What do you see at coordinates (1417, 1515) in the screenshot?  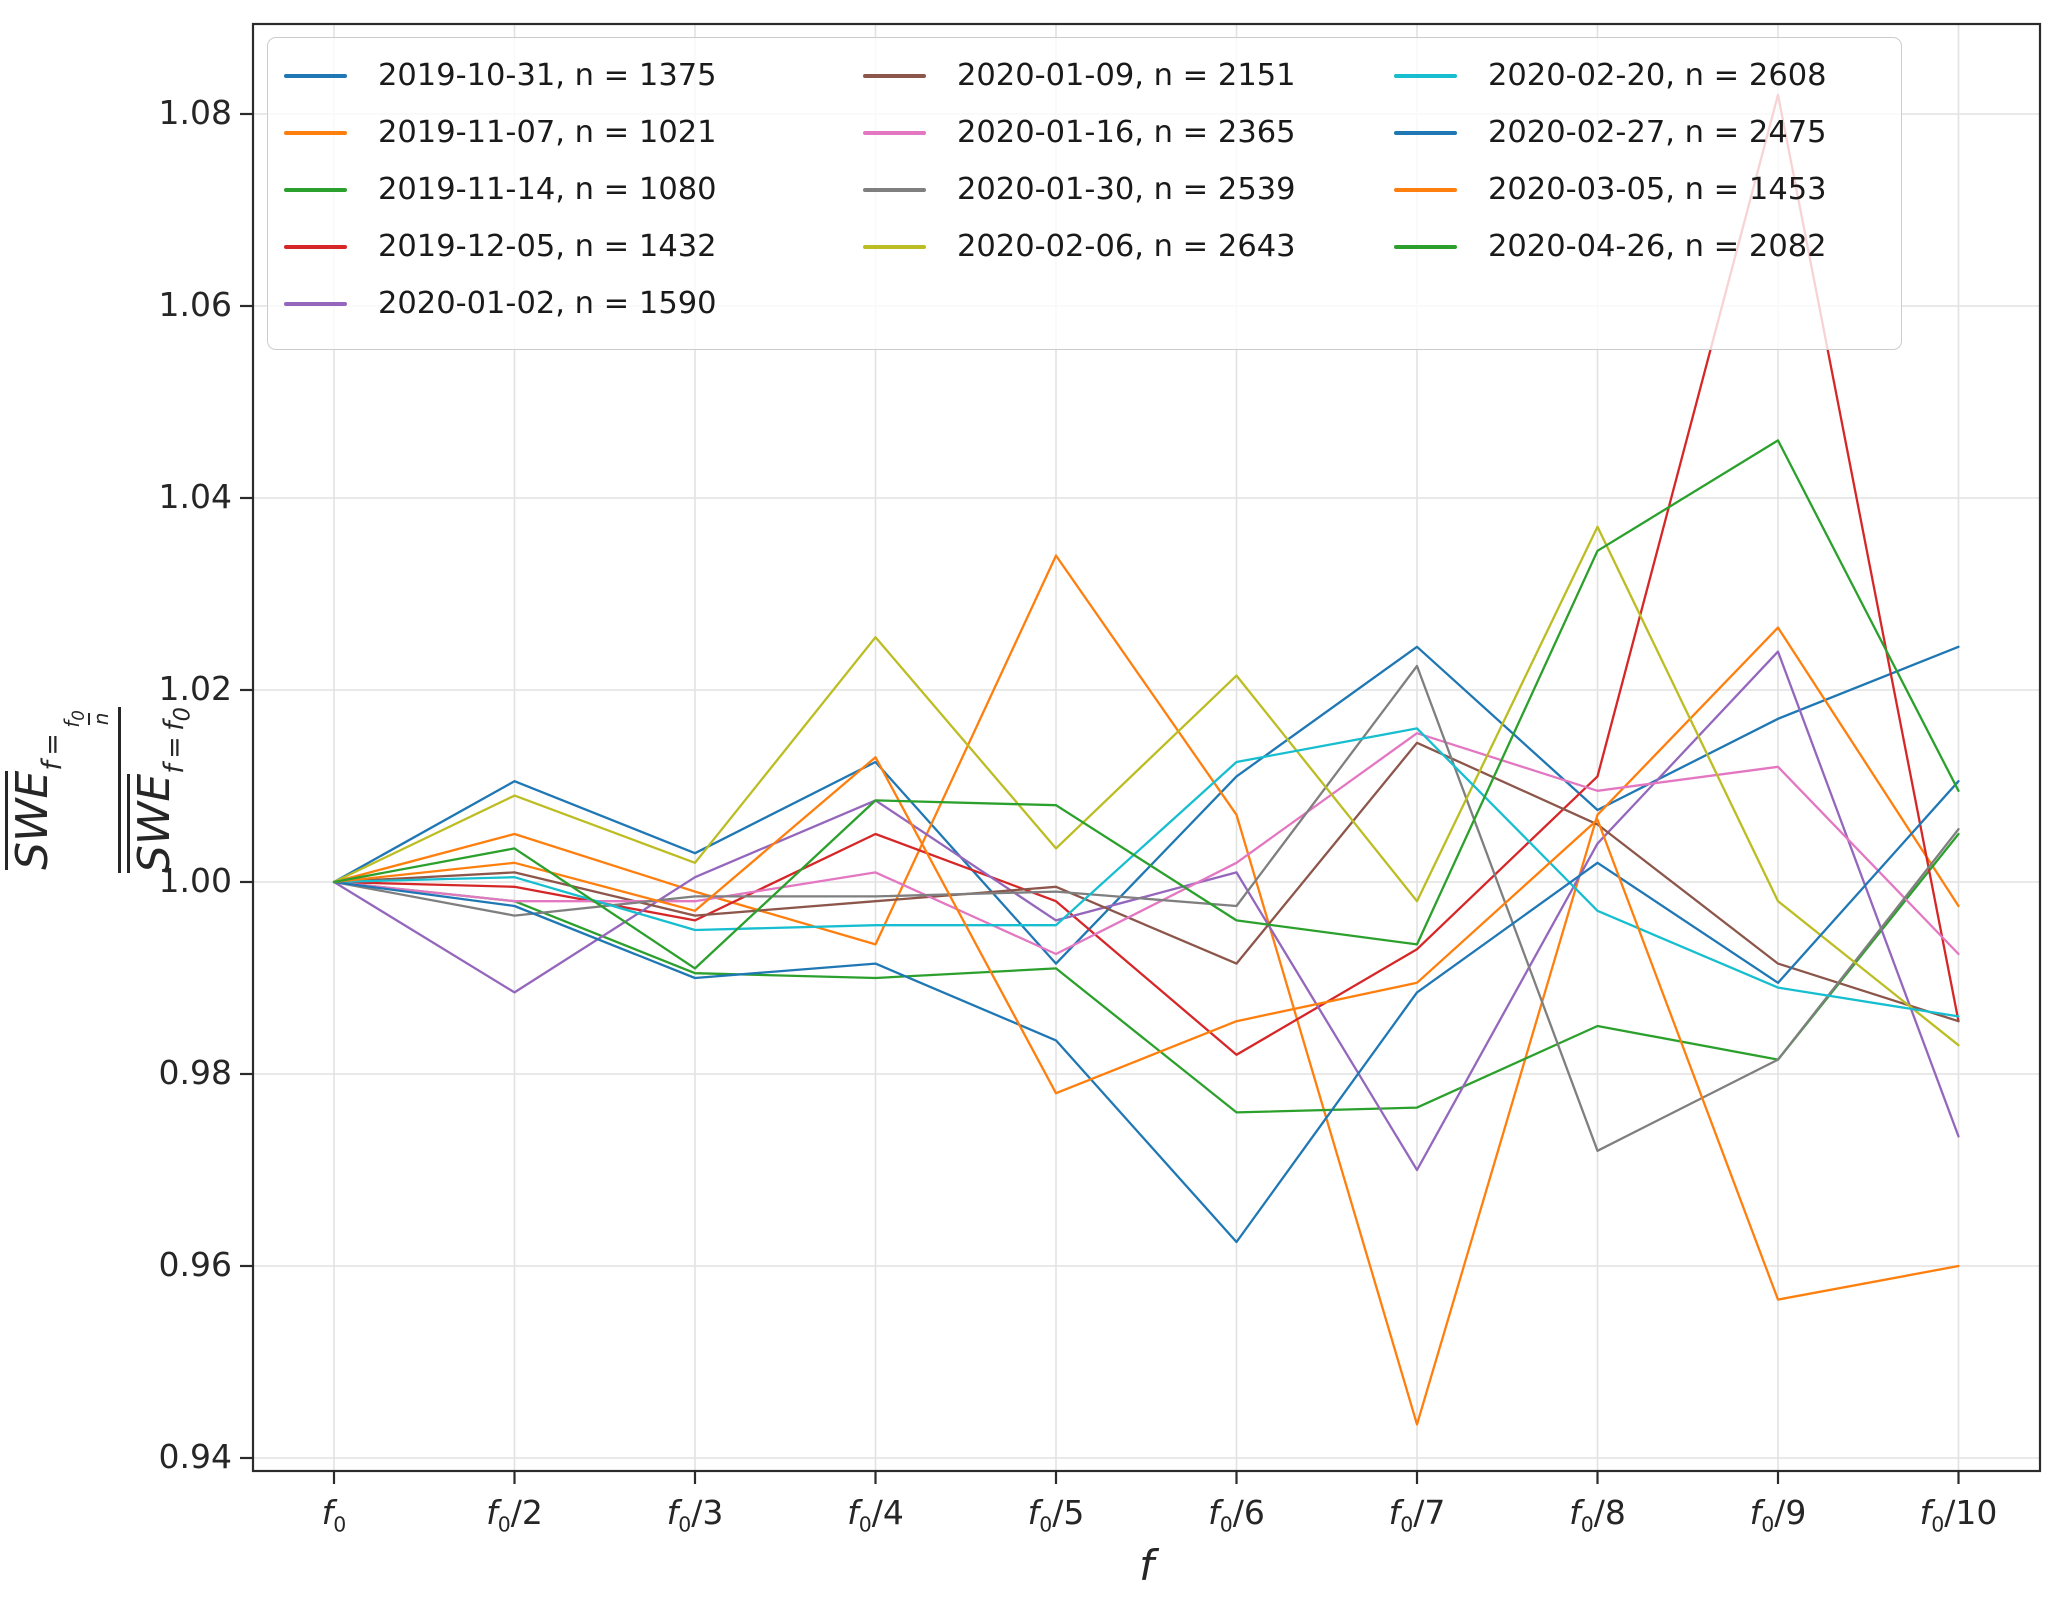 I see `x-tick-label: f0/7` at bounding box center [1417, 1515].